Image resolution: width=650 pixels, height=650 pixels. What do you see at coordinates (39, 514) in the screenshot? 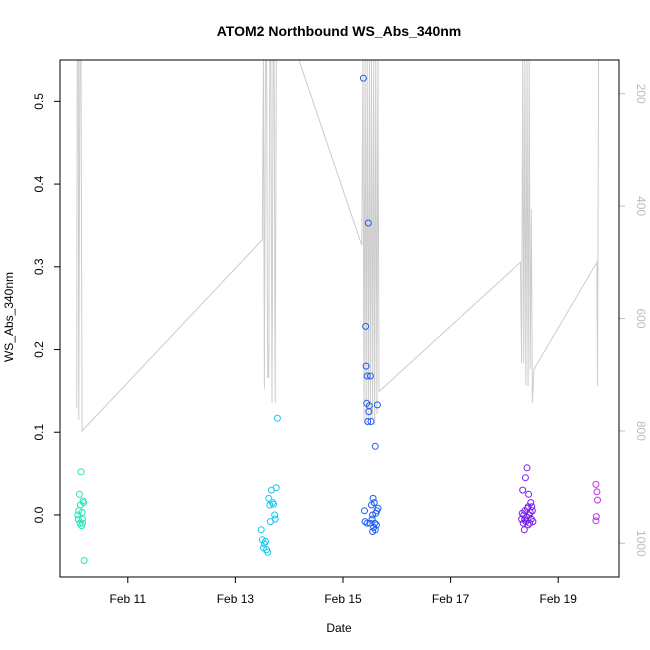
I see `y-tick-label: 0.0` at bounding box center [39, 514].